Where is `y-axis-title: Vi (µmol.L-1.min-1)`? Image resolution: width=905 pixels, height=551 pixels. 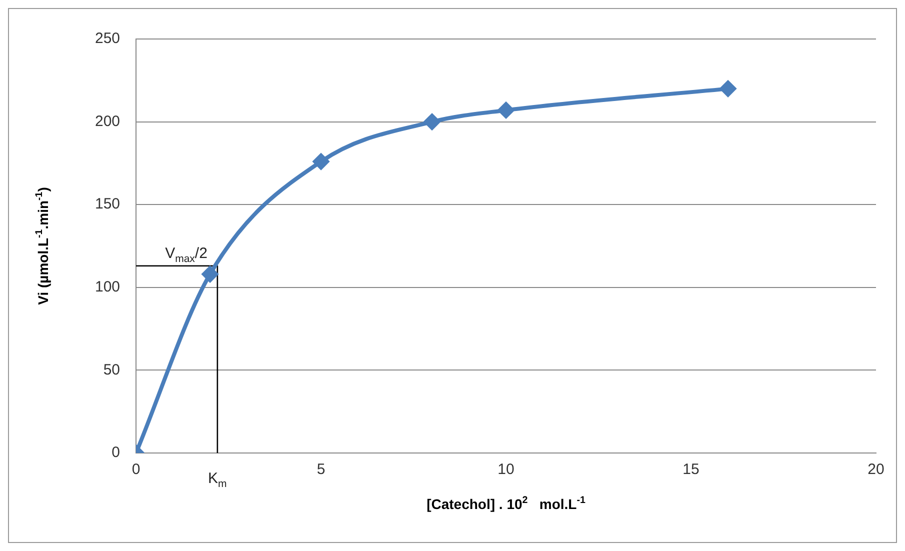
y-axis-title: Vi (µmol.L-1.min-1) is located at coordinates (42, 246).